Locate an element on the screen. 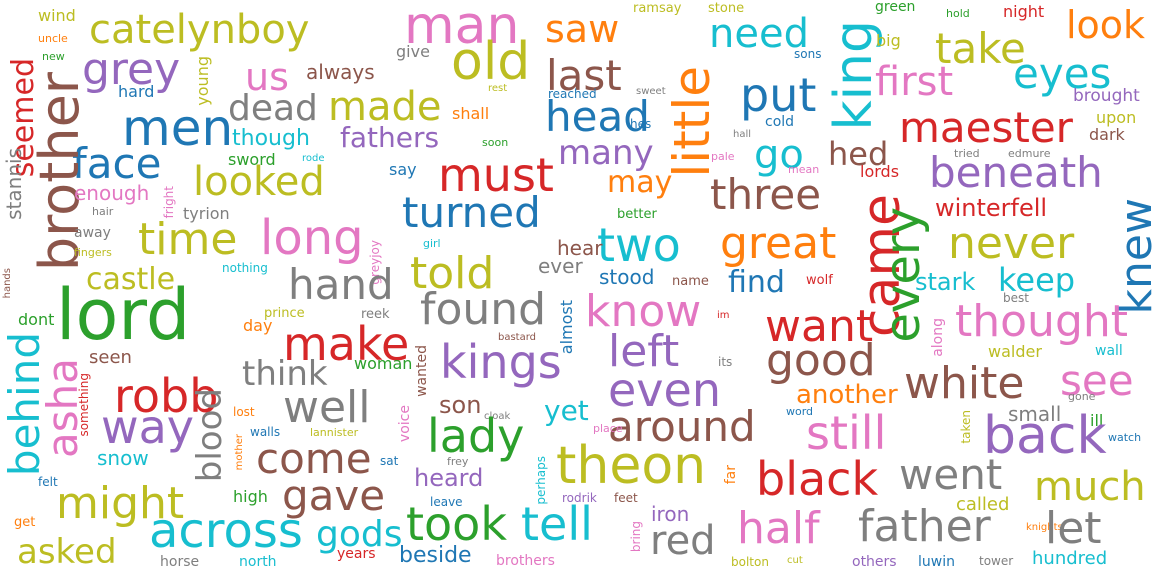  cloud-word-lost: lost is located at coordinates (244, 412).